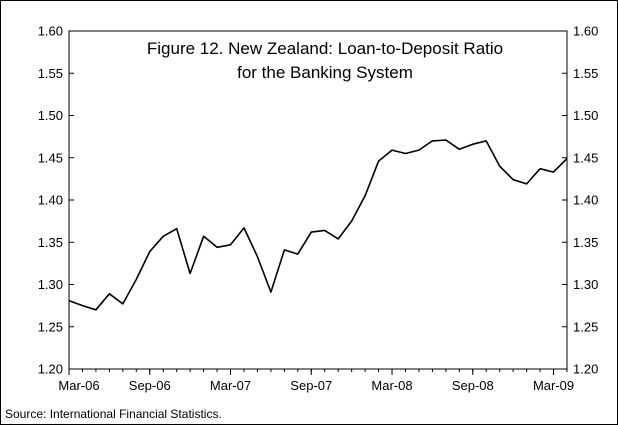 Image resolution: width=618 pixels, height=425 pixels. Describe the element at coordinates (391, 385) in the screenshot. I see `x-tick-label: Mar-08` at that location.